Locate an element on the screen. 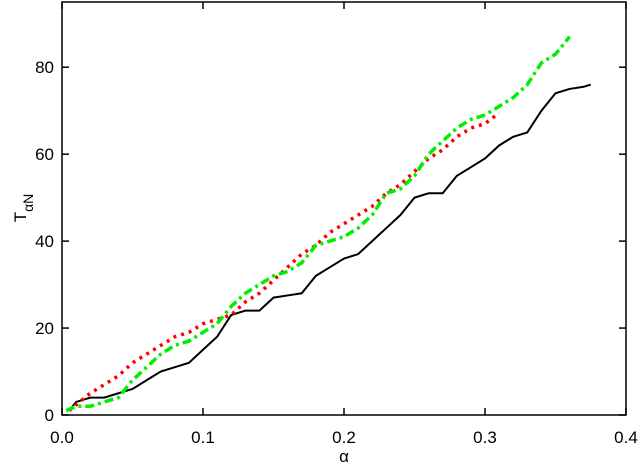 This screenshot has height=469, width=640. y-axis-label-sub: αN is located at coordinates (28, 203).